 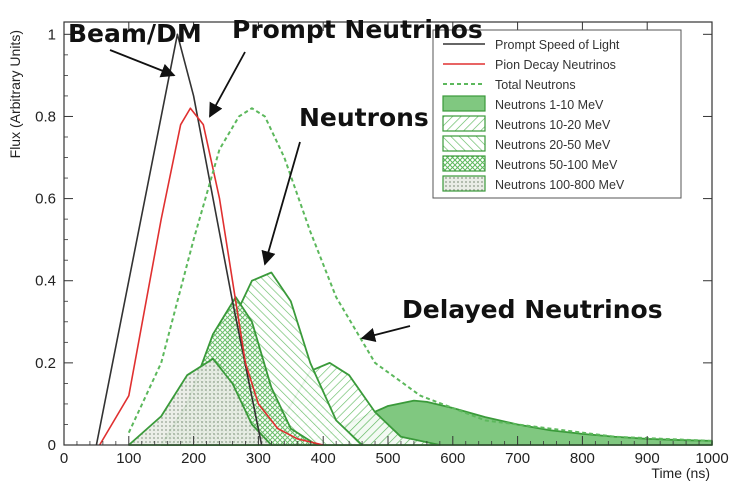 I want to click on x-axis-label: Time (ns), so click(x=680, y=473).